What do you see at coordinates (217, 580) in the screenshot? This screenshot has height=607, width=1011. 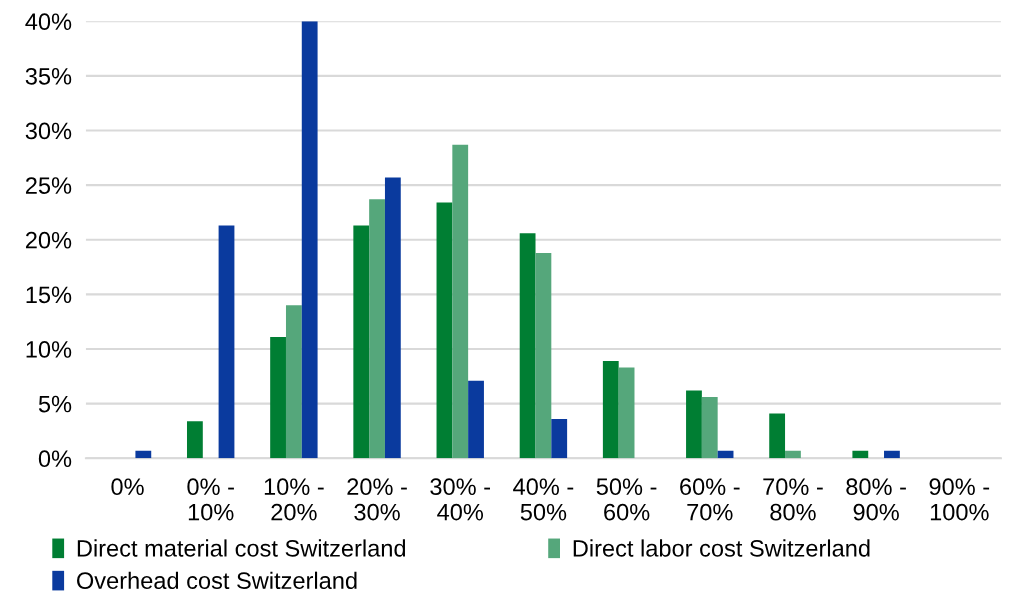 I see `legend-label: Overhead cost Switzerland` at bounding box center [217, 580].